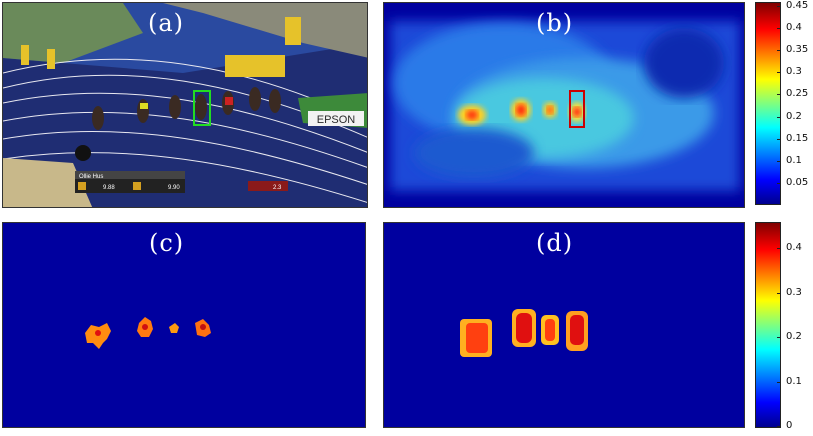 Image resolution: width=813 pixels, height=436 pixels. Describe the element at coordinates (167, 243) in the screenshot. I see `panel-label-c: (c)` at that location.